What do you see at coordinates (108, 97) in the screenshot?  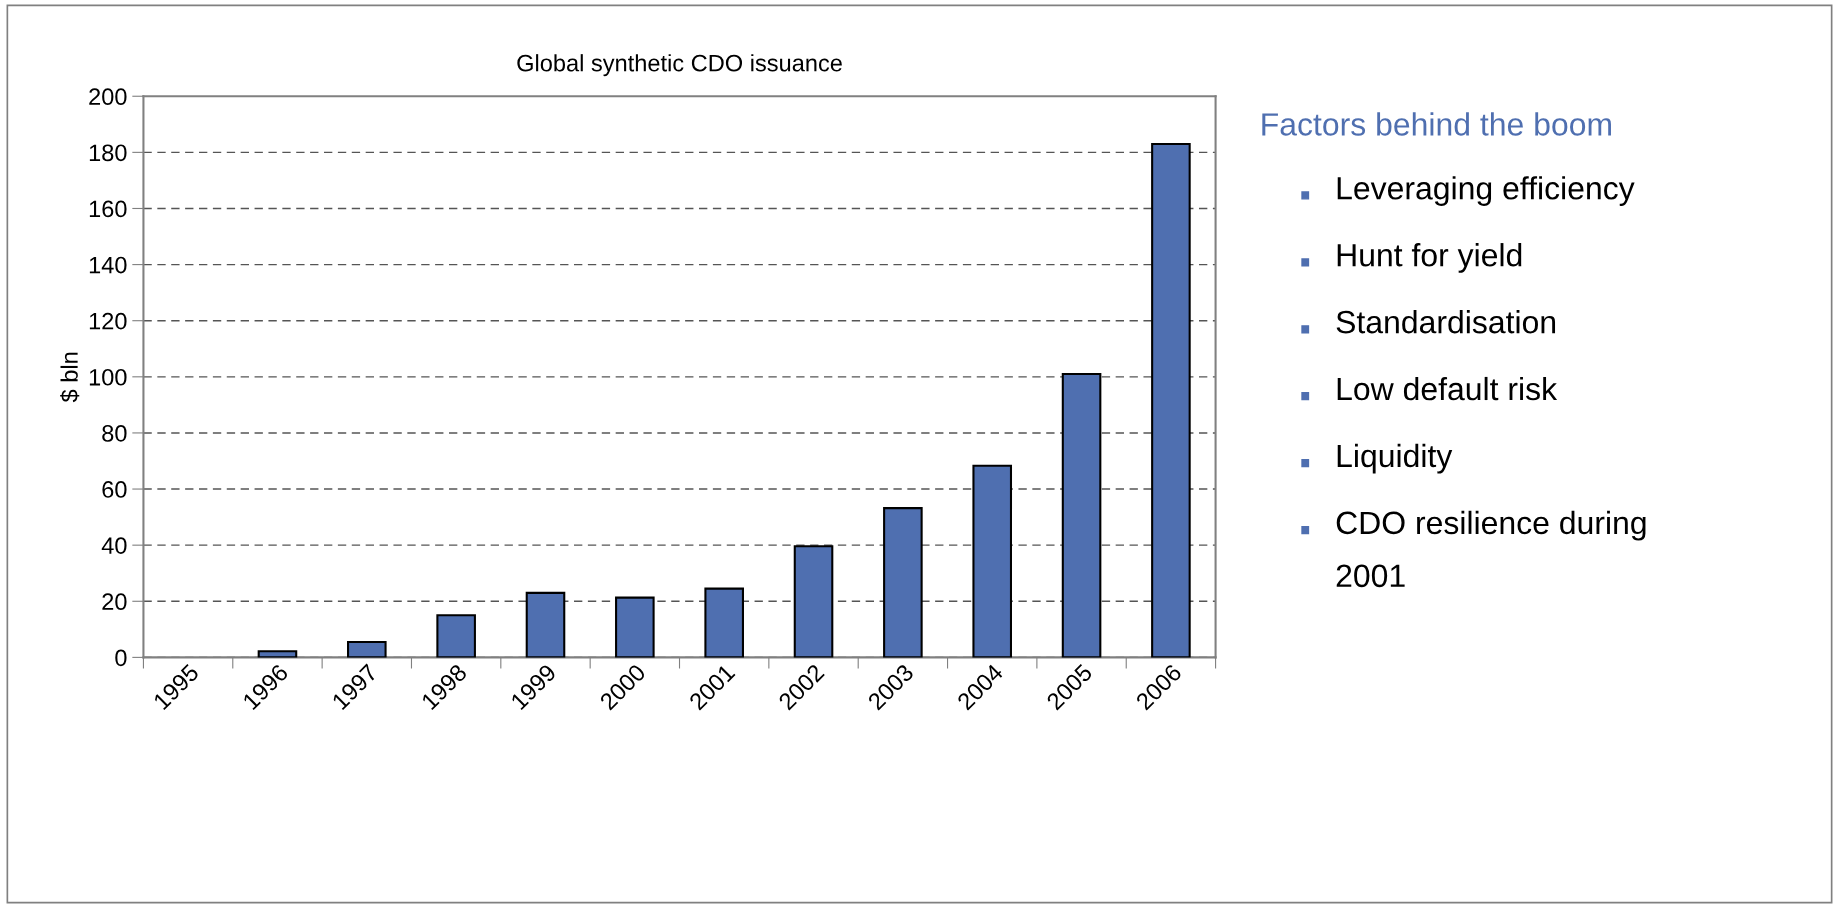 I see `y-tick-label: 200` at bounding box center [108, 97].